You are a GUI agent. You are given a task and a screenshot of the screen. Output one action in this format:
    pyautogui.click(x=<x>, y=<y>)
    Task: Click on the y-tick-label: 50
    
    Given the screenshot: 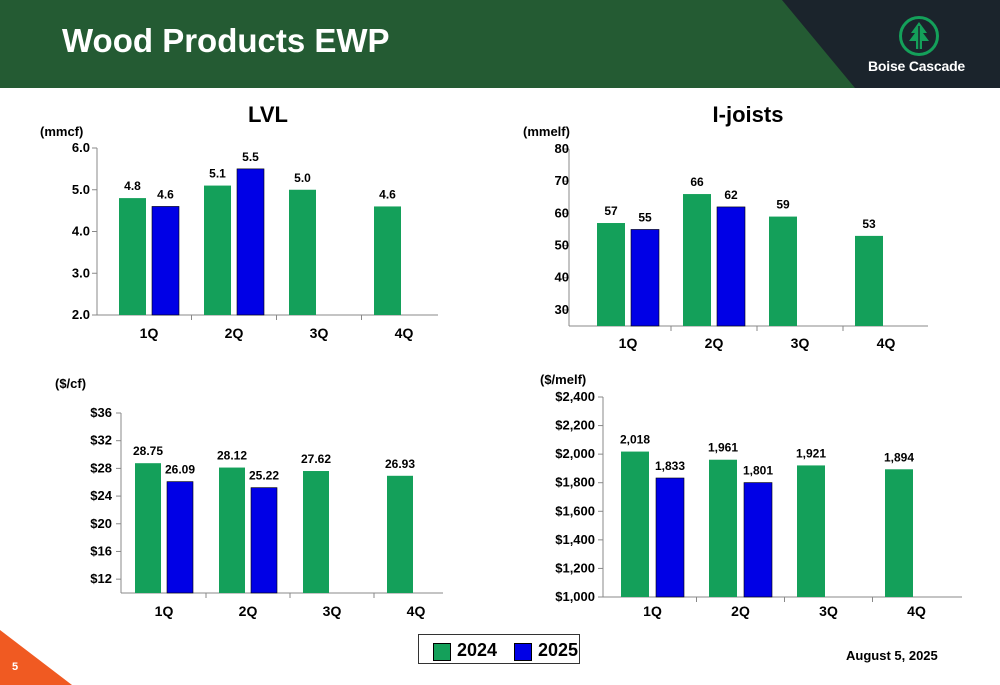 What is the action you would take?
    pyautogui.click(x=562, y=245)
    